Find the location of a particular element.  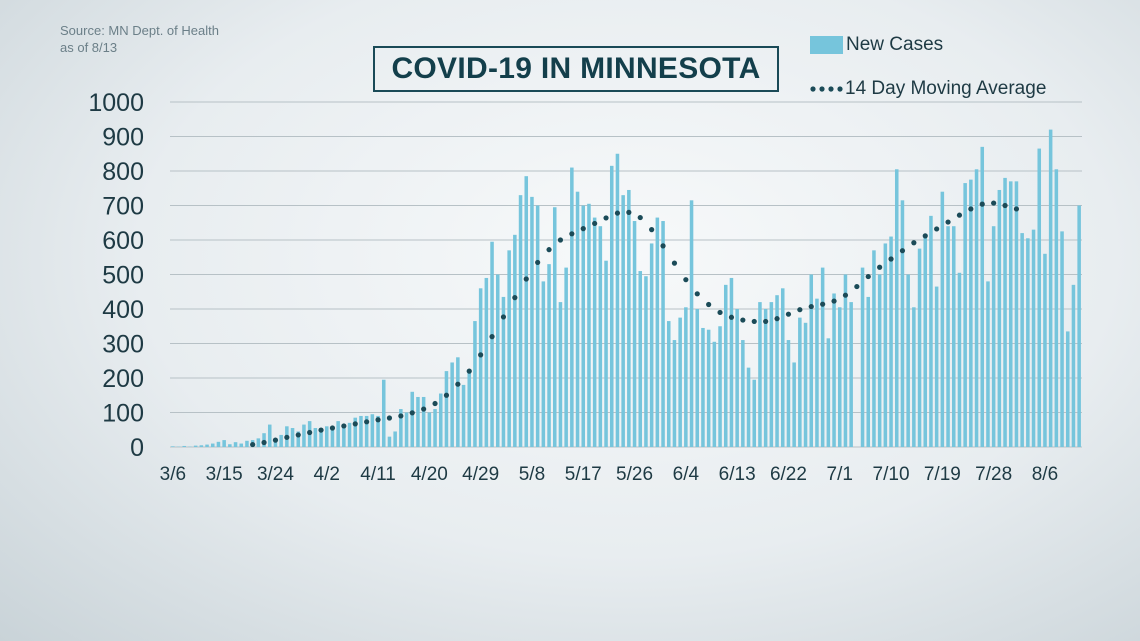

x-tick-label: 6/13 is located at coordinates (737, 474).